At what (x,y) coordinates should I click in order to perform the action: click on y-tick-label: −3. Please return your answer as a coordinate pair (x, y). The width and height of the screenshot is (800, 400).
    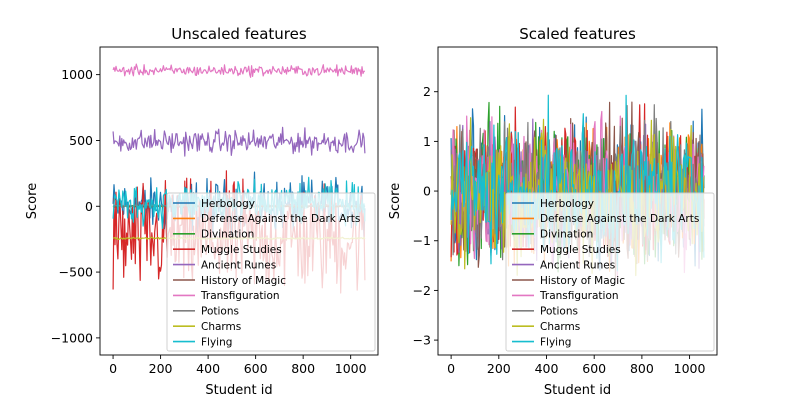
    Looking at the image, I should click on (422, 340).